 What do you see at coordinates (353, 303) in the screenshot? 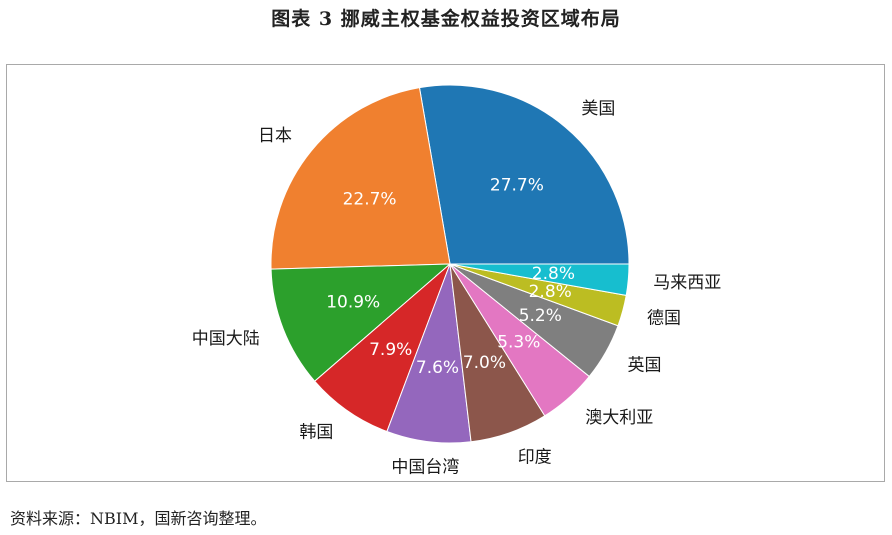
I see `slice-value-label-2: 10.9%` at bounding box center [353, 303].